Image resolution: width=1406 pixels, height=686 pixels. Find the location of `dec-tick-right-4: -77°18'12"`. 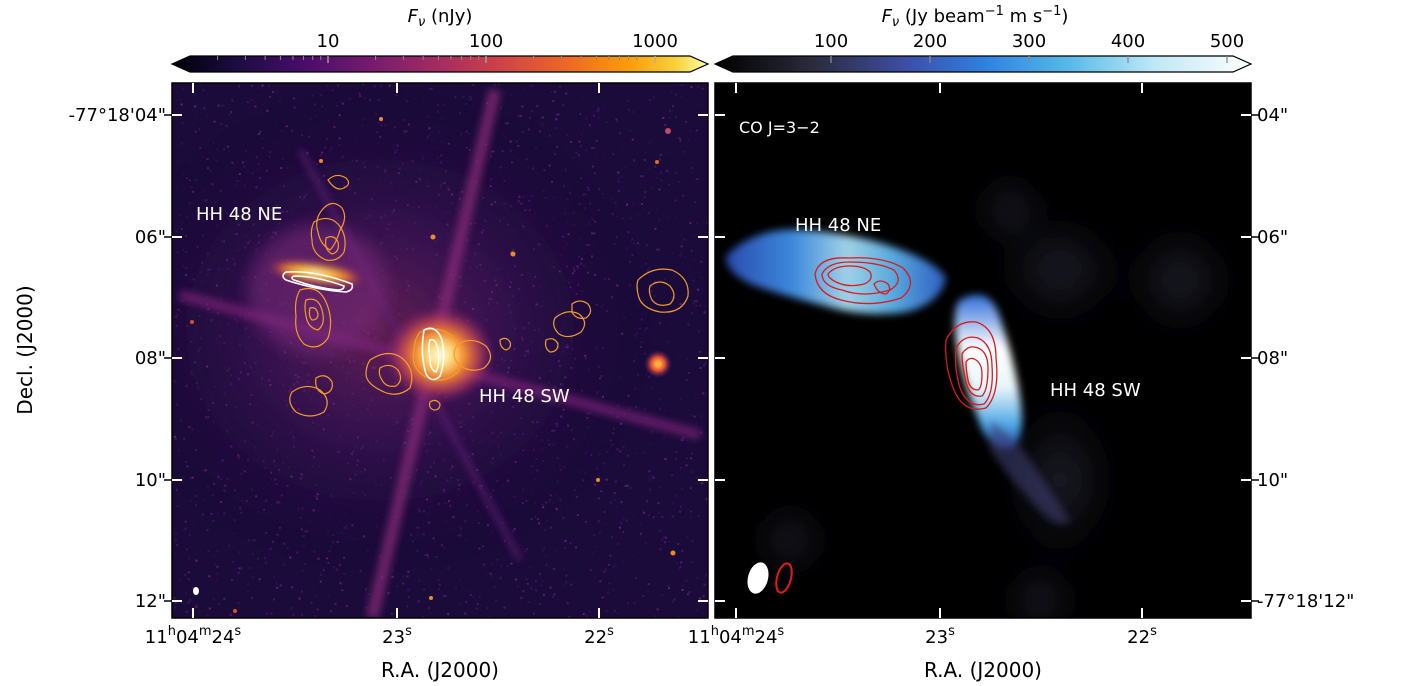

dec-tick-right-4: -77°18'12" is located at coordinates (1305, 601).